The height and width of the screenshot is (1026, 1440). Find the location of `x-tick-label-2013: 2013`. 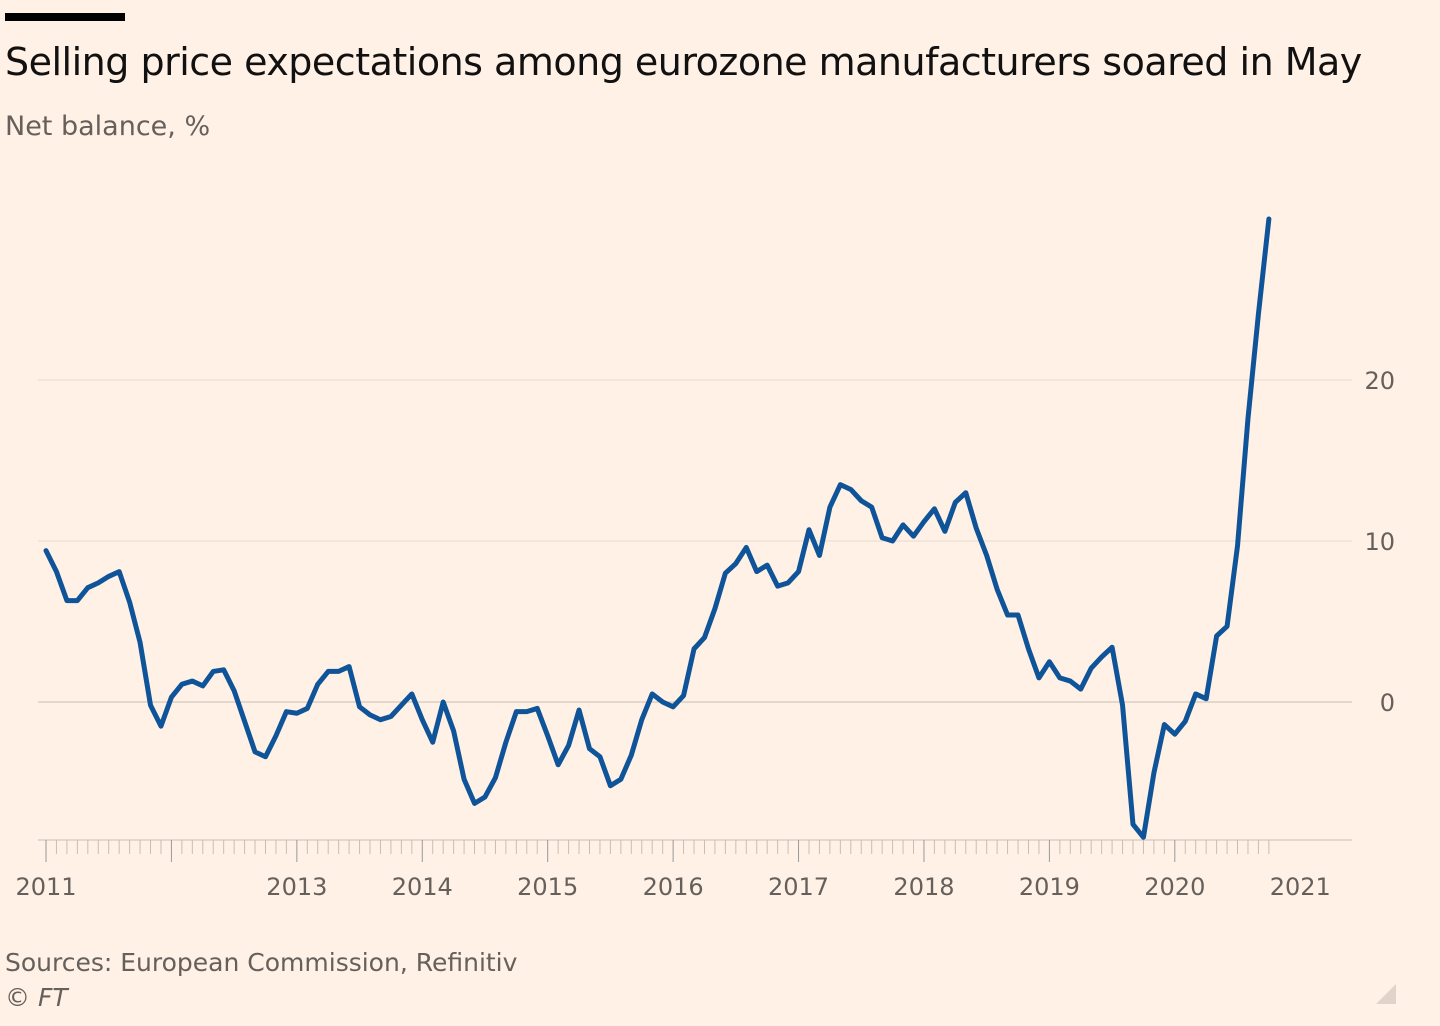

x-tick-label-2013: 2013 is located at coordinates (296, 887).